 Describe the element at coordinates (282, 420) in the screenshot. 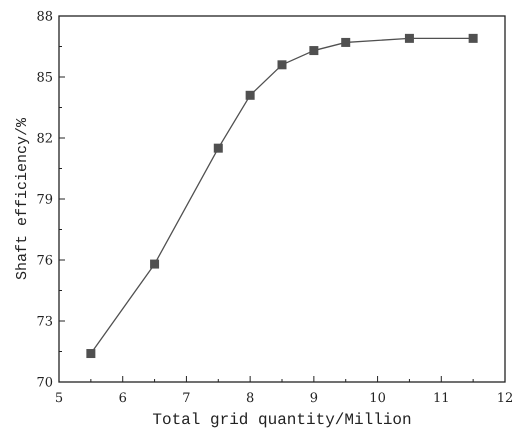

I see `x-axis-title: Total grid quantity/Million` at that location.